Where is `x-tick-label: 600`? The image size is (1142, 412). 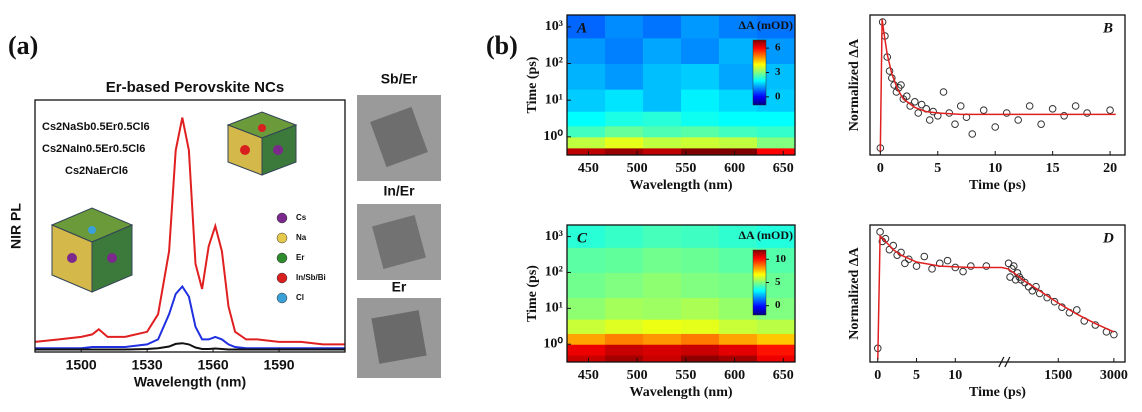 x-tick-label: 600 is located at coordinates (734, 375).